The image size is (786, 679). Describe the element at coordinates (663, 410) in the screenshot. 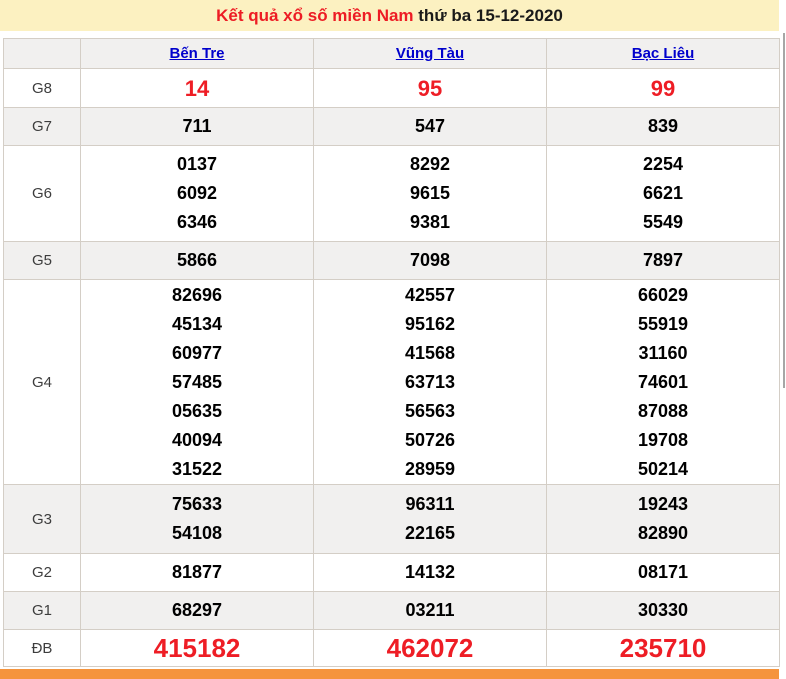

I see `prize-number: 87088` at that location.